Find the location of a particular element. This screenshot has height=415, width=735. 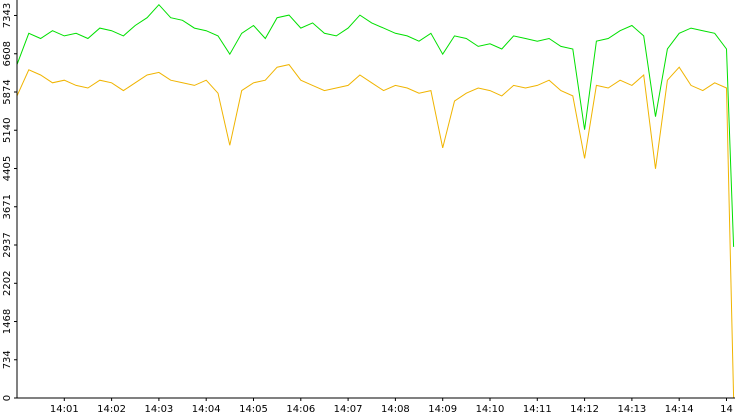

y-tick-label: 3671 is located at coordinates (7, 206).